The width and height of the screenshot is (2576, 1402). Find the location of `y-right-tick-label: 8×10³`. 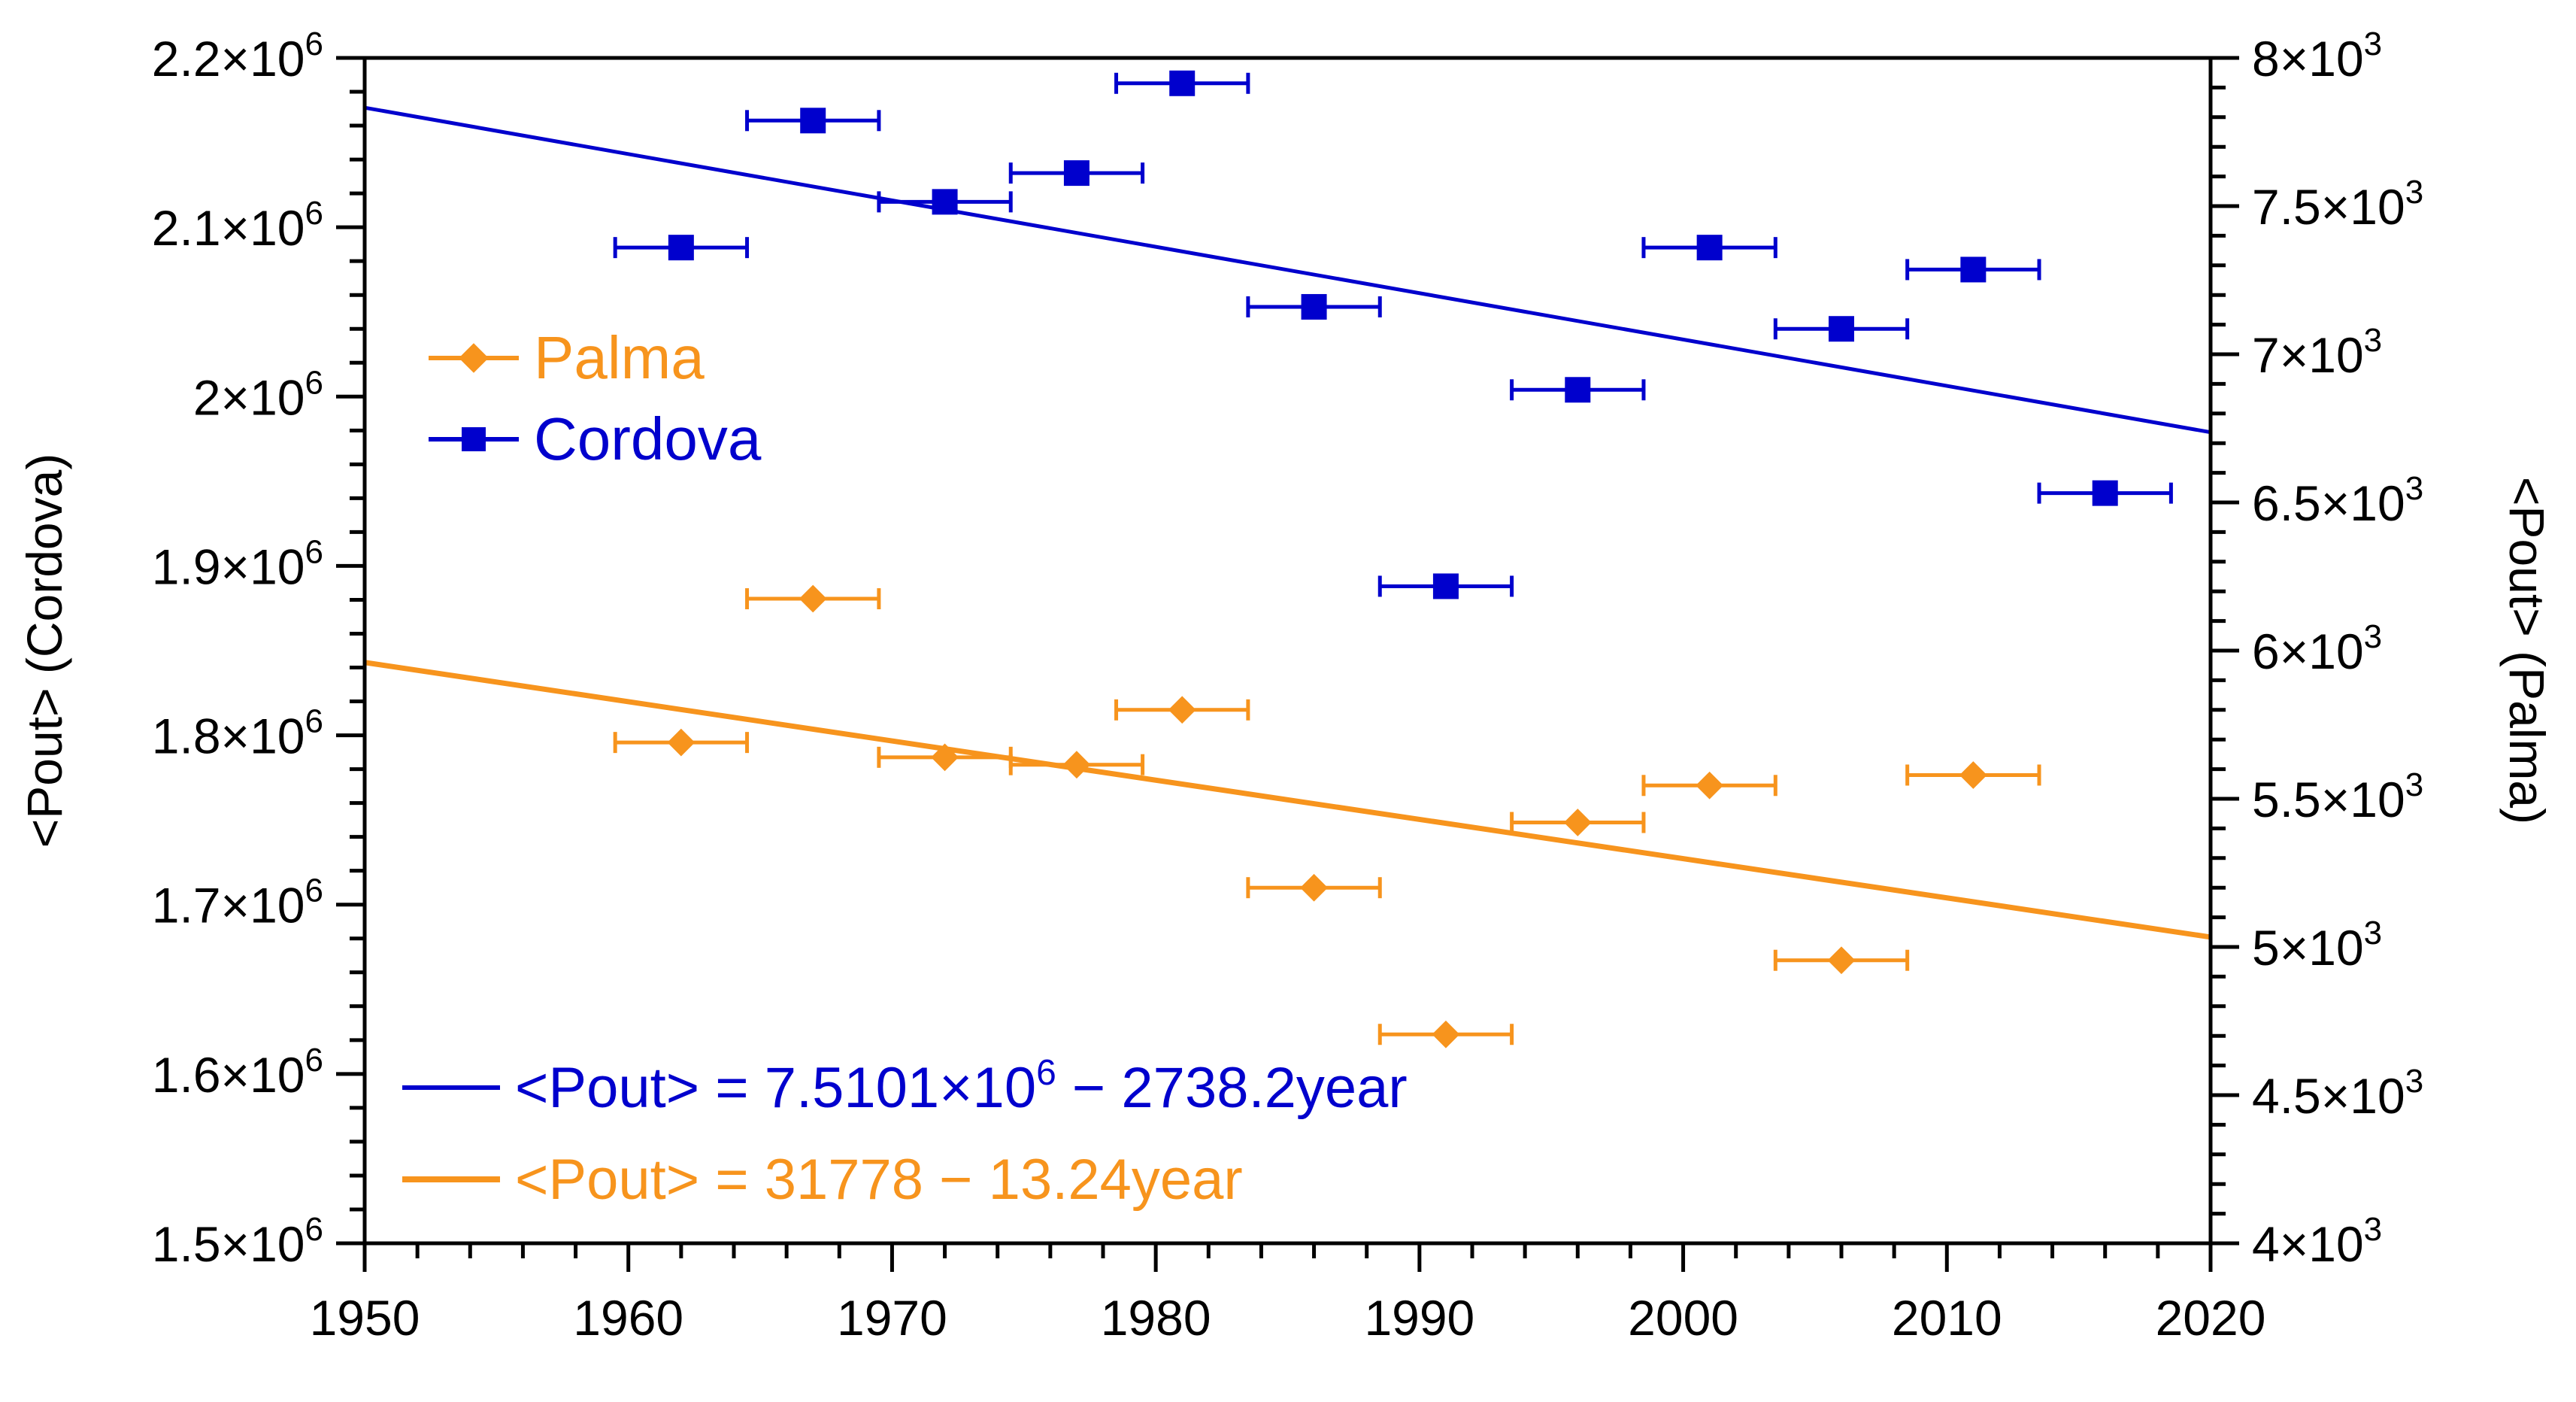

y-right-tick-label: 8×10³ is located at coordinates (2317, 56).